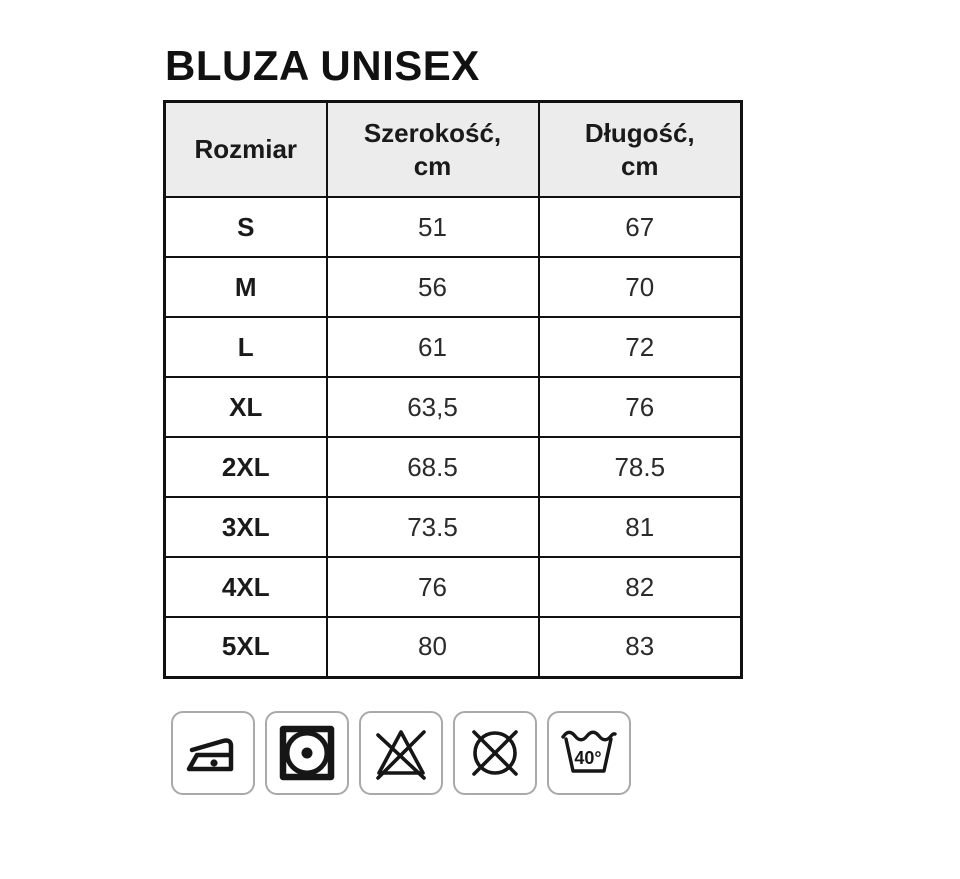  Describe the element at coordinates (322, 65) in the screenshot. I see `page-title: BLUZA UNISEX` at that location.